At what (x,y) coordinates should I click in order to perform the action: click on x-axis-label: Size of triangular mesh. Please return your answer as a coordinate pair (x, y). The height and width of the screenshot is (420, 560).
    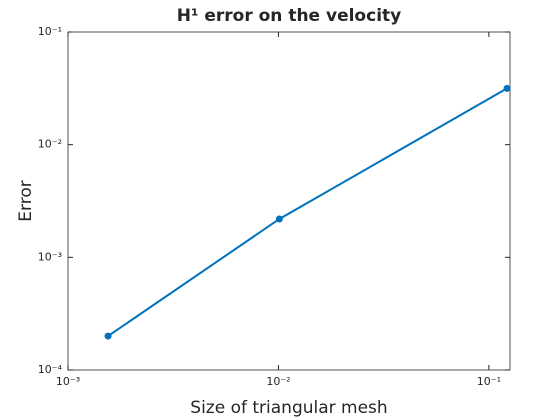
    Looking at the image, I should click on (288, 408).